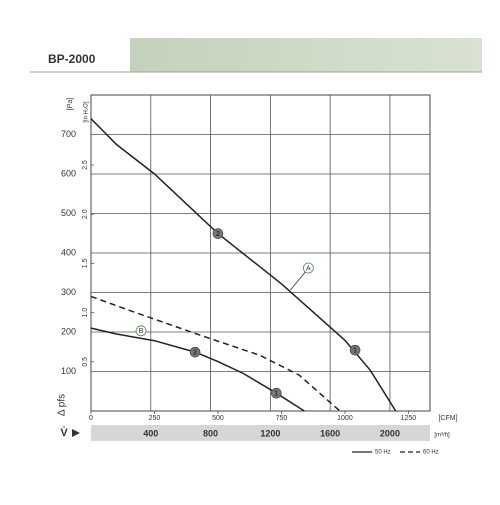 The width and height of the screenshot is (500, 505). Describe the element at coordinates (447, 418) in the screenshot. I see `x-axis-label: [CFM]` at that location.